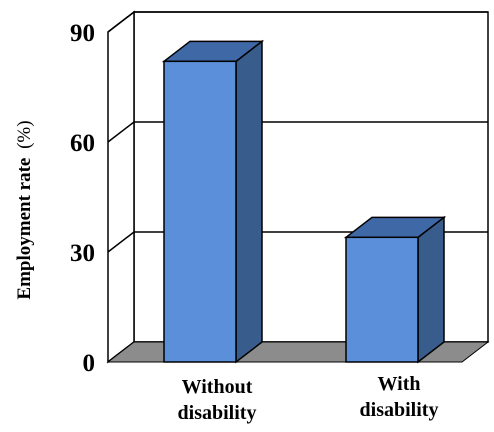  Describe the element at coordinates (399, 397) in the screenshot. I see `x-category-label: With disability` at that location.